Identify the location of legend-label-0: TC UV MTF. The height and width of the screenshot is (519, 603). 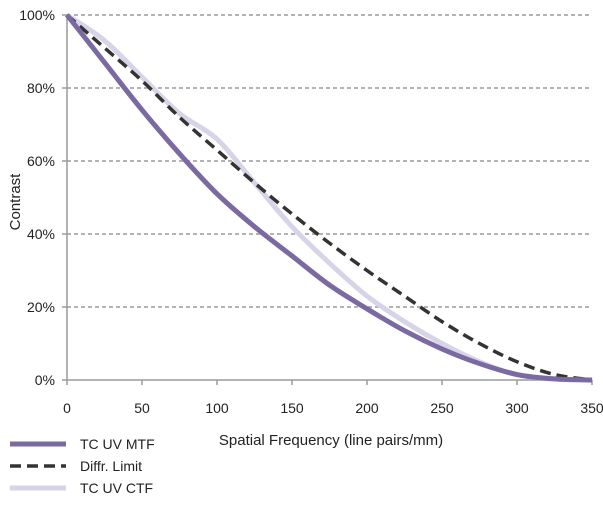
(117, 444).